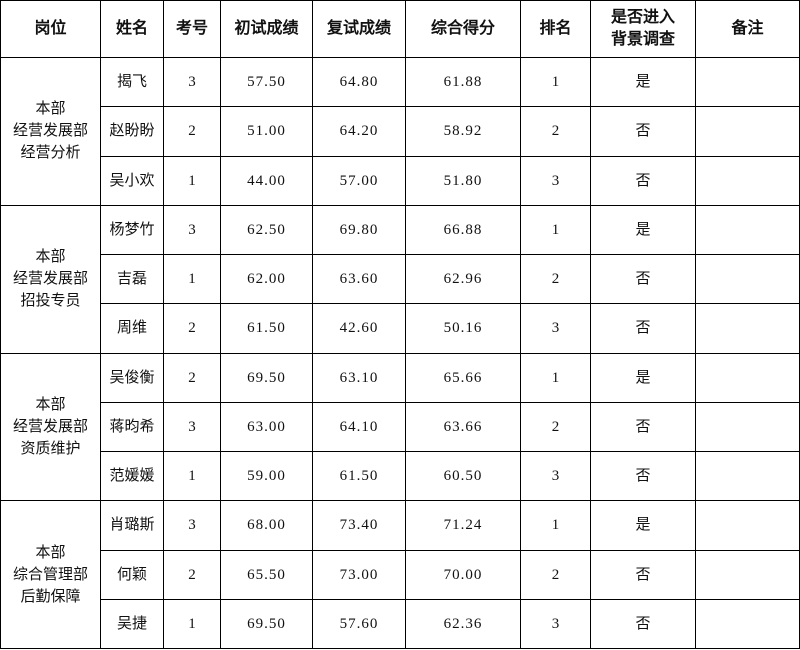 This screenshot has width=800, height=650. What do you see at coordinates (463, 427) in the screenshot?
I see `data-cell: 63.66` at bounding box center [463, 427].